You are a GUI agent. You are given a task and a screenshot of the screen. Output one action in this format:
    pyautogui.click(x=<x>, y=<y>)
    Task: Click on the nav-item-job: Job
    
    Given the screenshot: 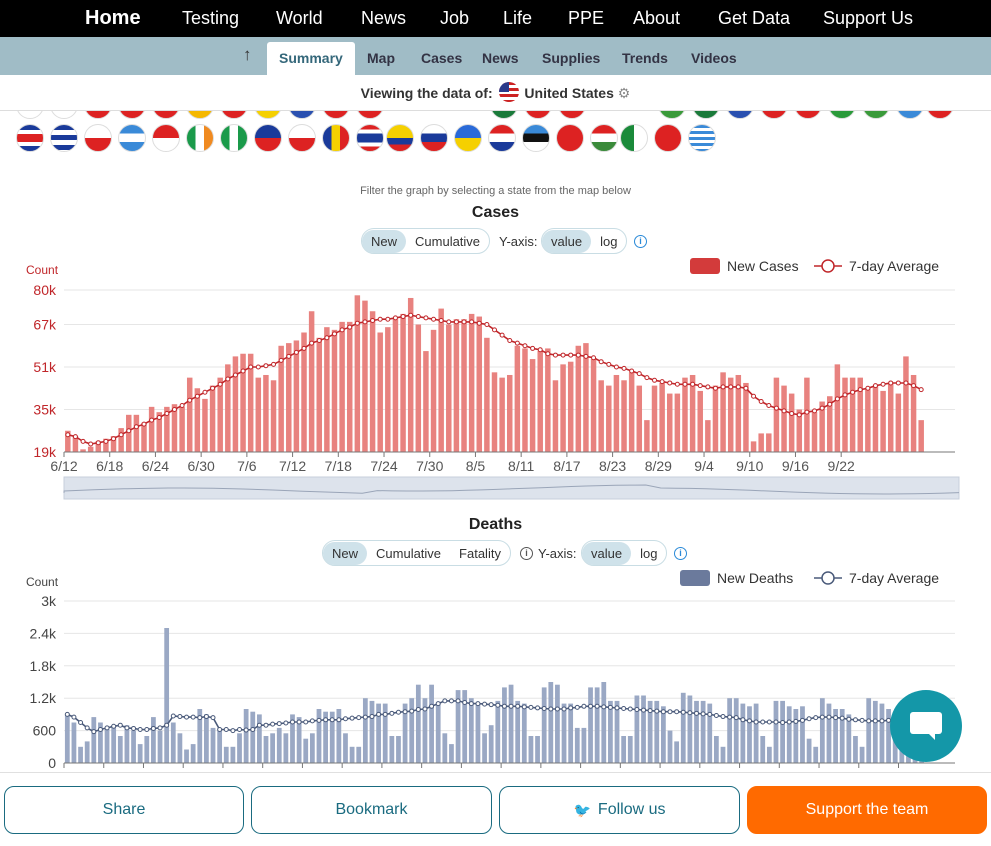 What is the action you would take?
    pyautogui.click(x=455, y=18)
    